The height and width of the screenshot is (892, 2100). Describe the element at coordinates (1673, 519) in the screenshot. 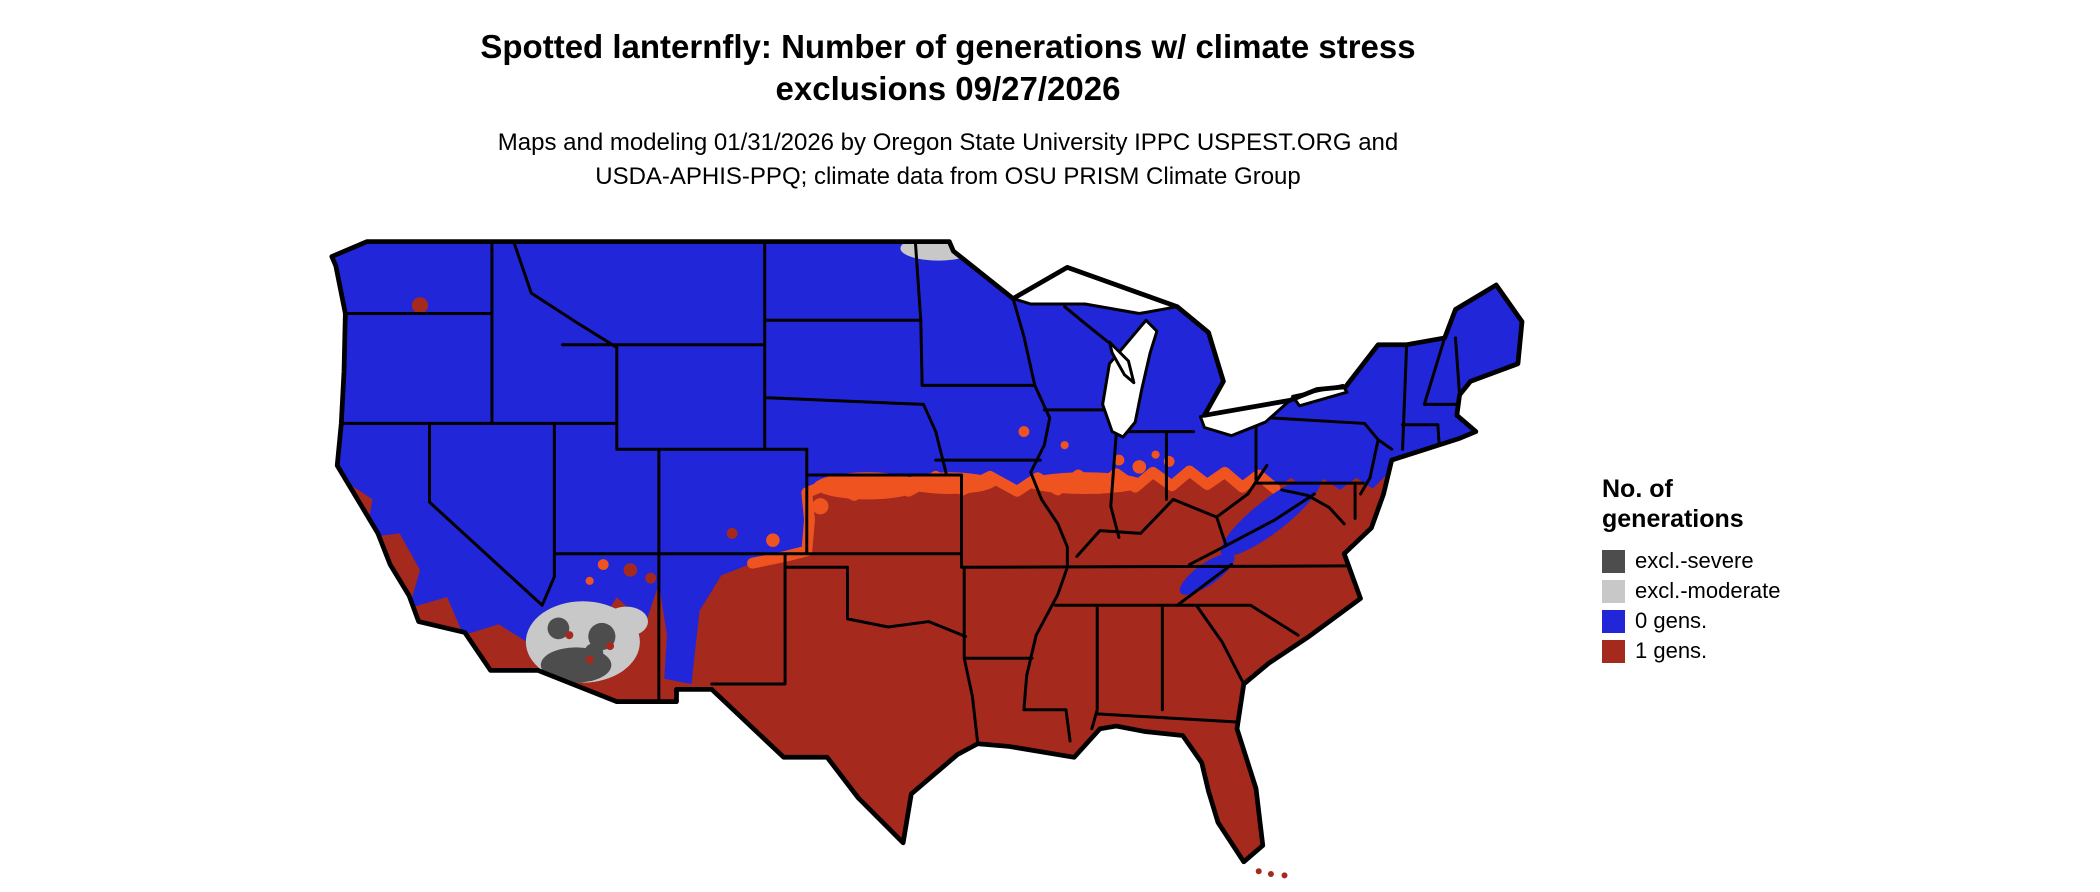

I see `legend-title-line-2: generations` at that location.